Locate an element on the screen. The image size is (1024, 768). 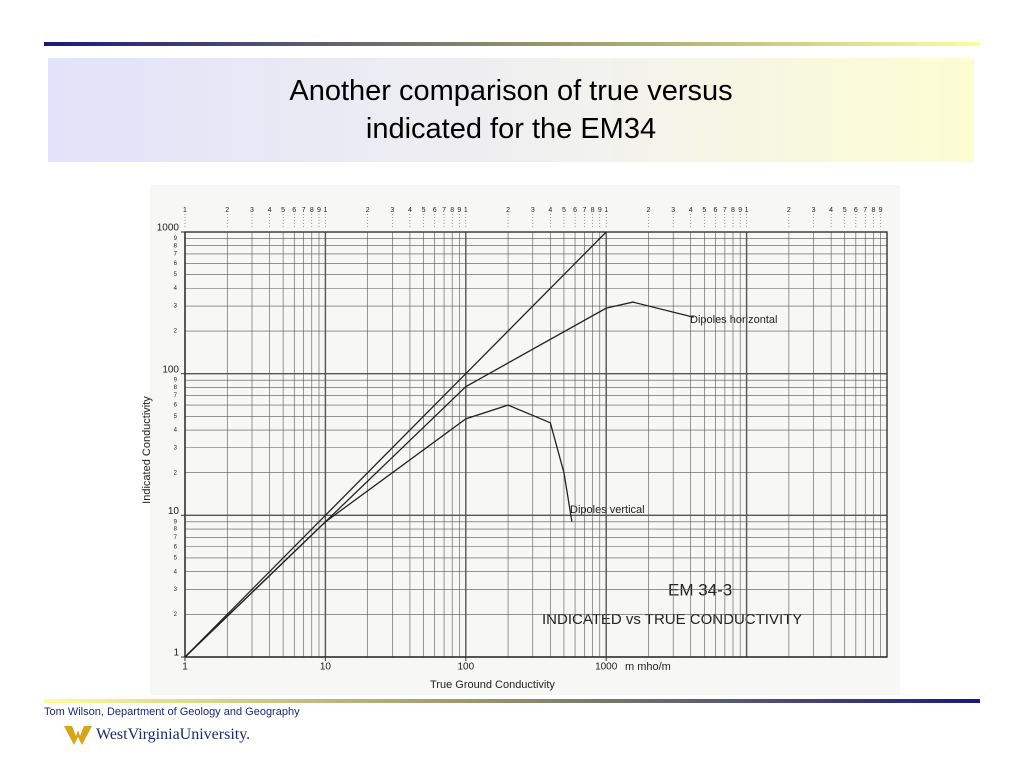
x-tick-label: 10 is located at coordinates (326, 667).